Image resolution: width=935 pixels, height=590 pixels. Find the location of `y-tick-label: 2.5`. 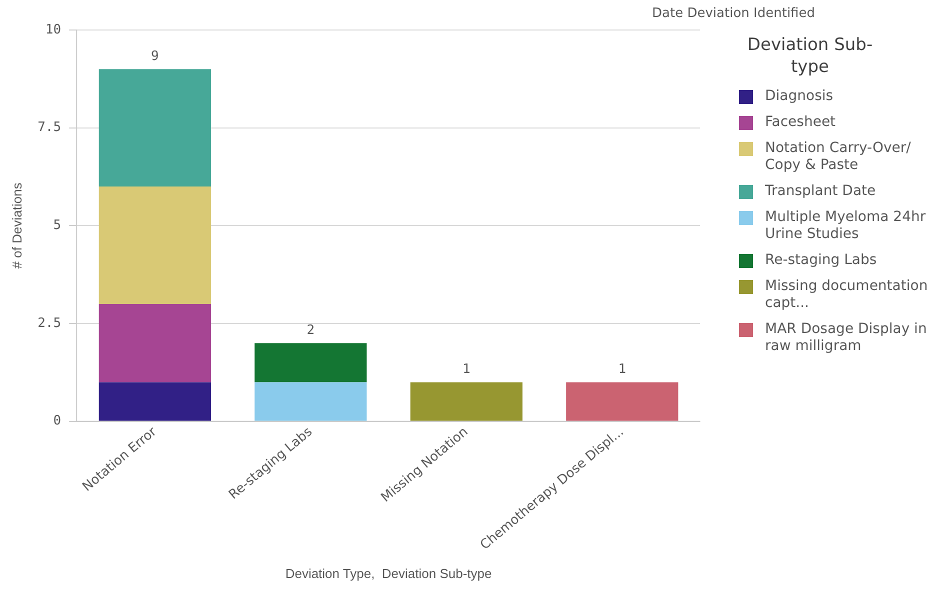

y-tick-label: 2.5 is located at coordinates (50, 323).